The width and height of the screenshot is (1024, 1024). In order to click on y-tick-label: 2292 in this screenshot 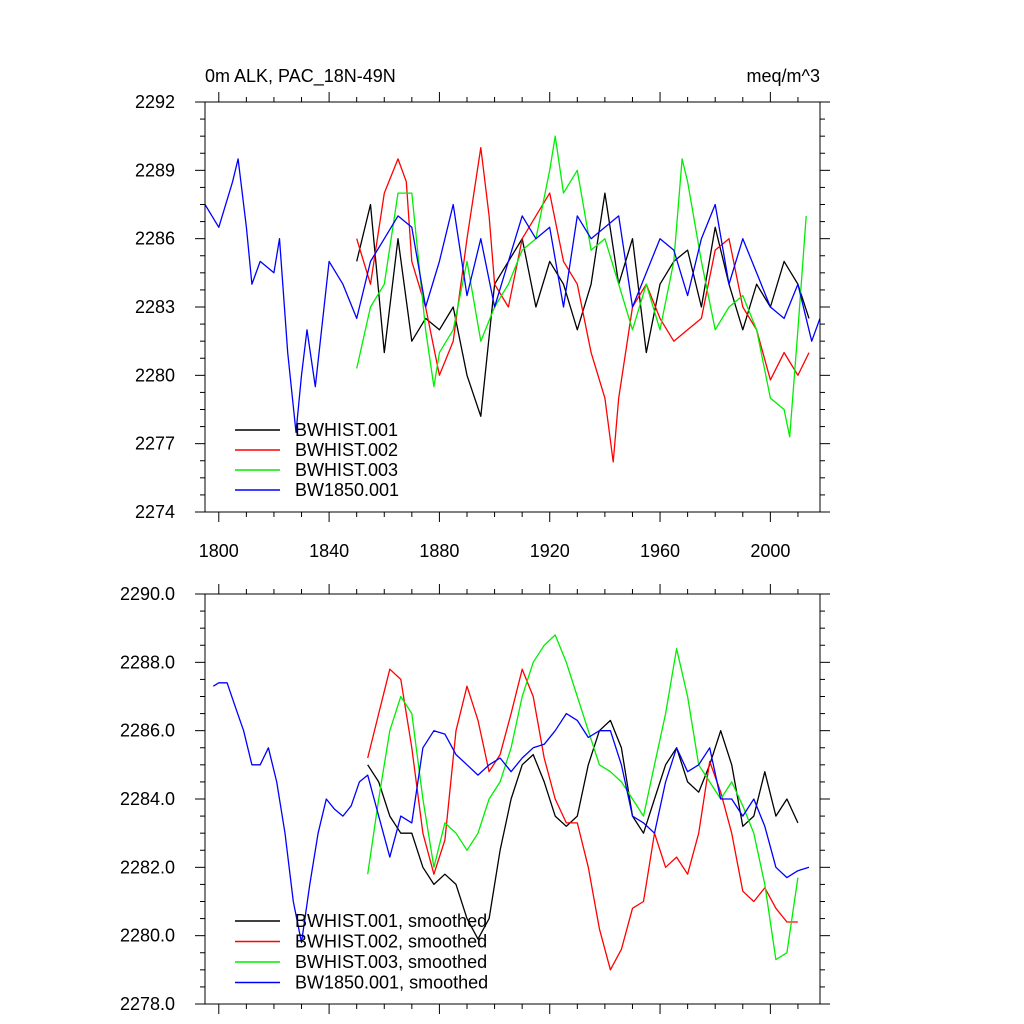, I will do `click(155, 102)`.